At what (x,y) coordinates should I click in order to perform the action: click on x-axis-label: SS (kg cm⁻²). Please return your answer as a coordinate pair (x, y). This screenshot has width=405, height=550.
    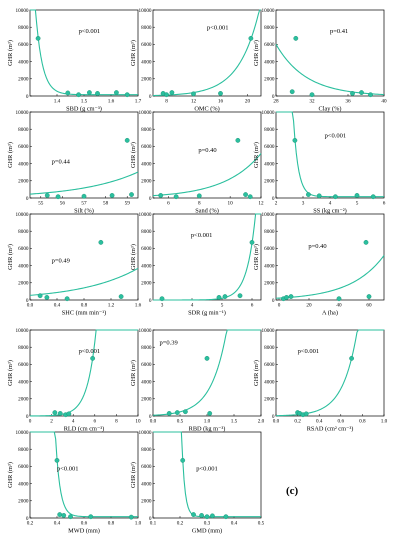
    Looking at the image, I should click on (330, 211).